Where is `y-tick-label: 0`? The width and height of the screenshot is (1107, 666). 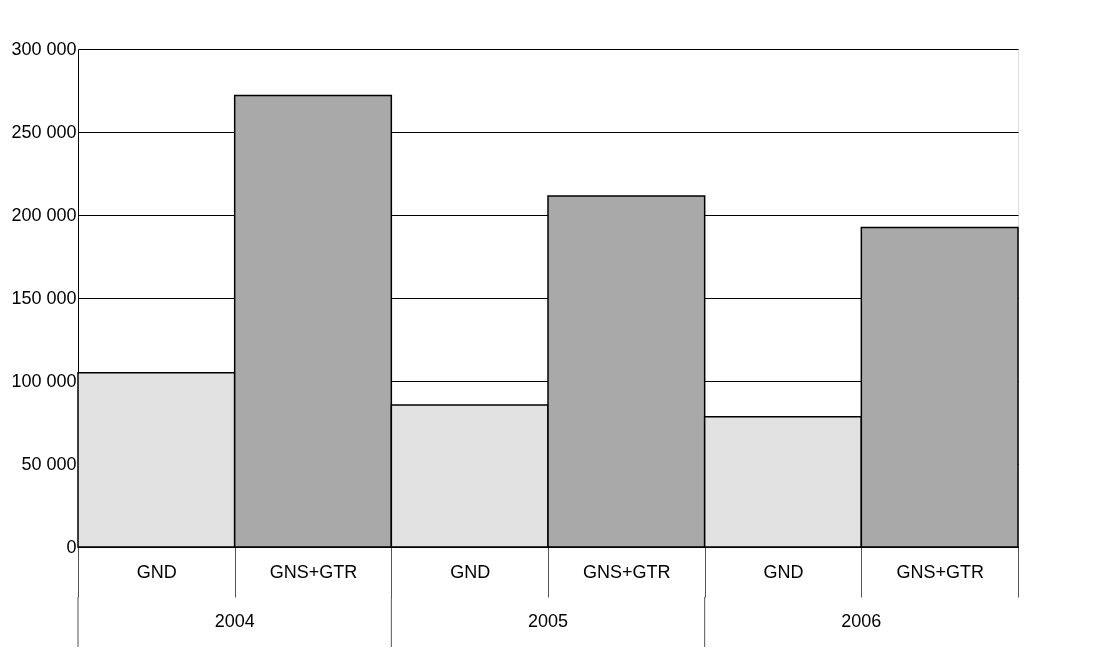
y-tick-label: 0 is located at coordinates (71, 546).